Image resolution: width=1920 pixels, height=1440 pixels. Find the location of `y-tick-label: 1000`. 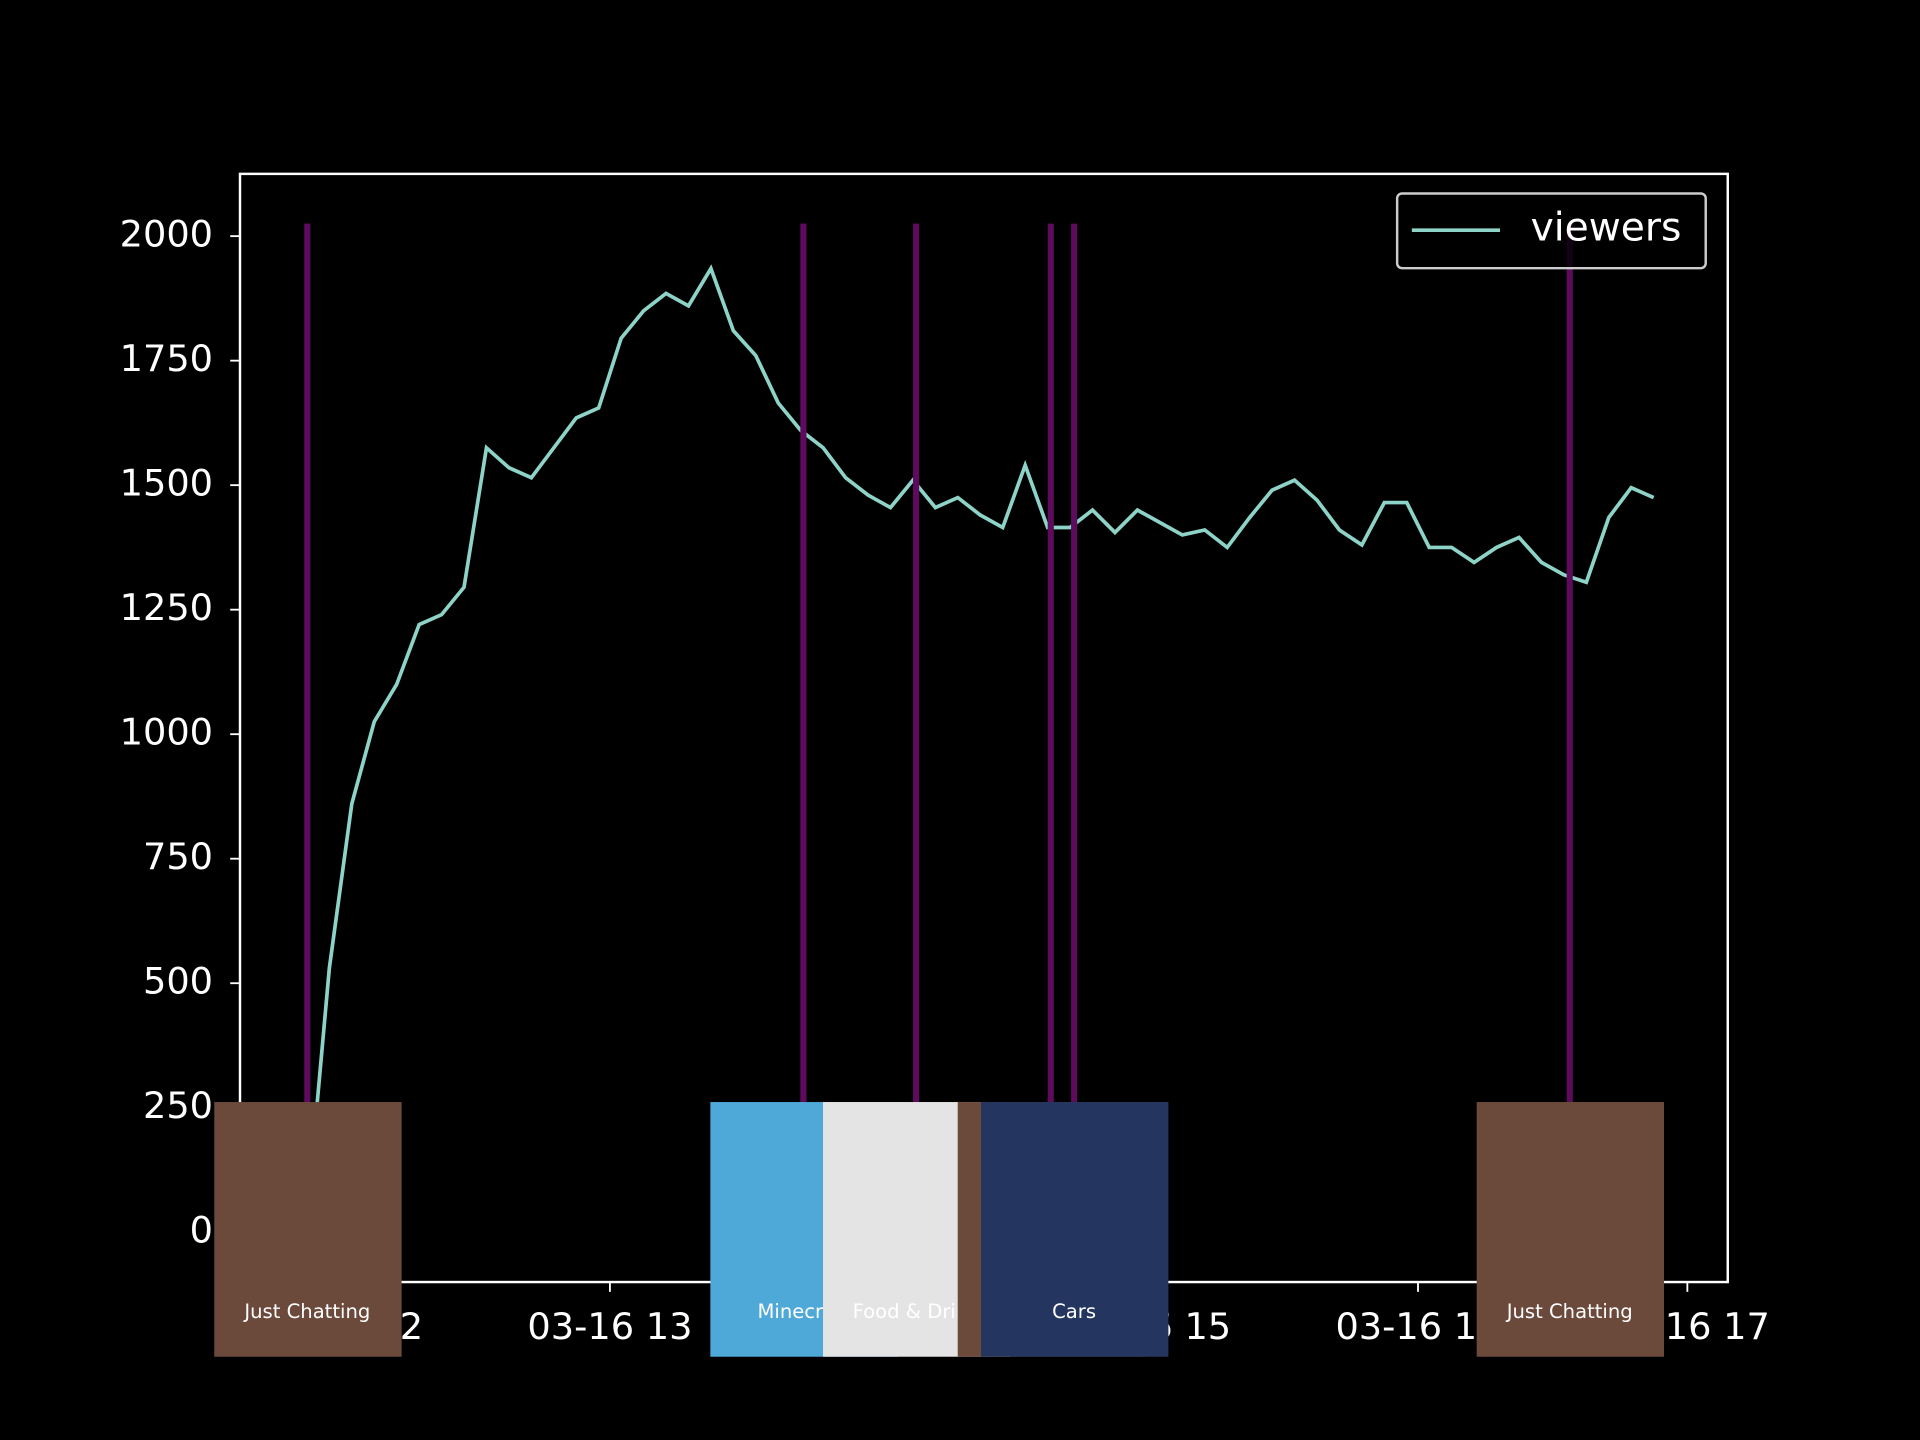

y-tick-label: 1000 is located at coordinates (166, 732).